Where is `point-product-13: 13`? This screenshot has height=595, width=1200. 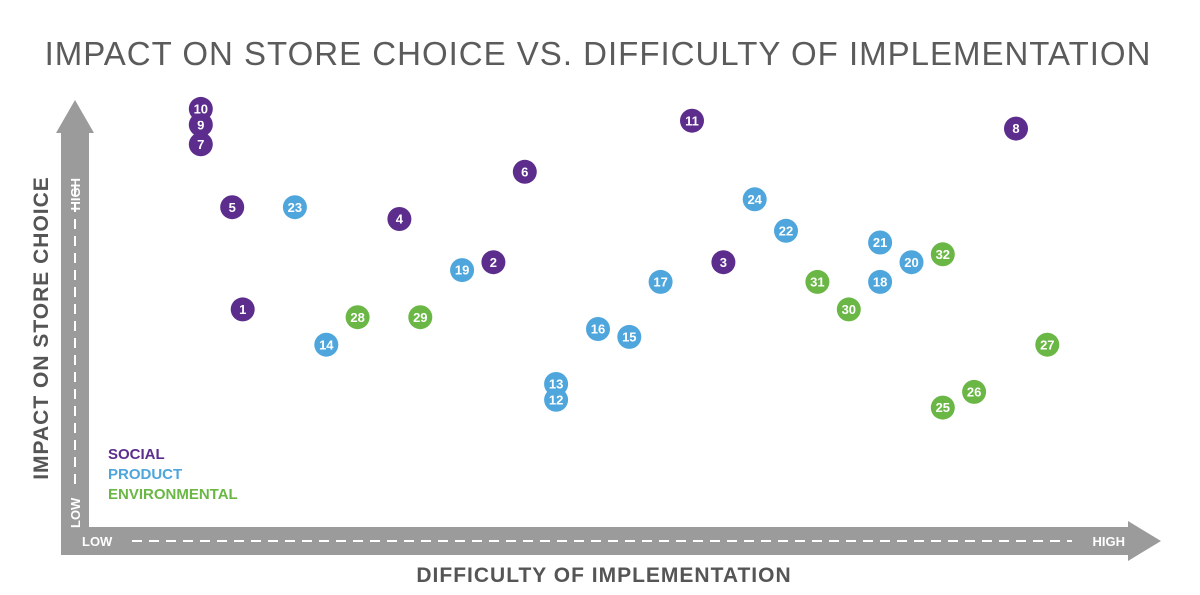 point-product-13: 13 is located at coordinates (556, 384).